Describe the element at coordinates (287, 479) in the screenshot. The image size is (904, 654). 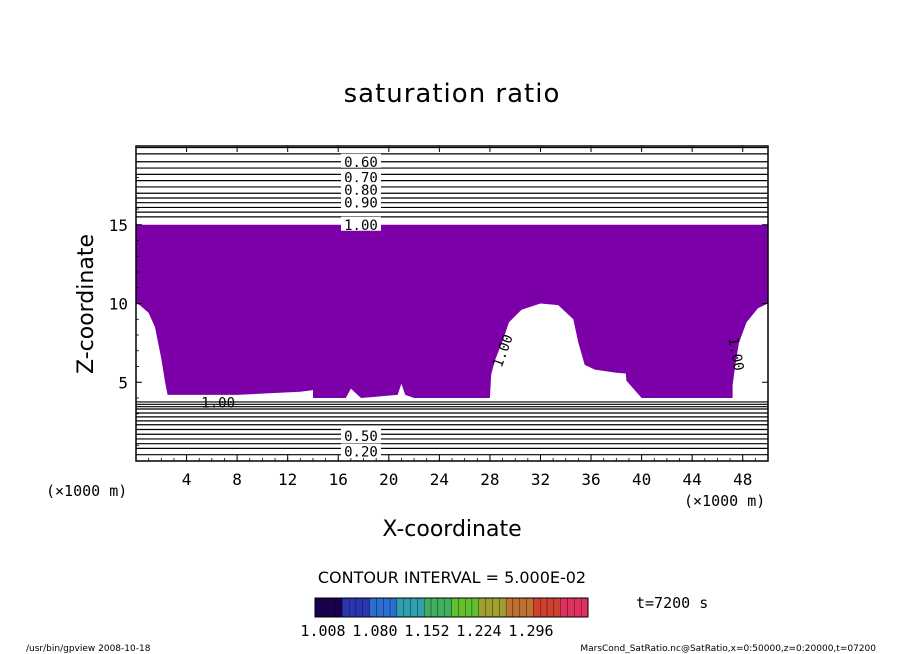
I see `x-tick-label: 12` at that location.